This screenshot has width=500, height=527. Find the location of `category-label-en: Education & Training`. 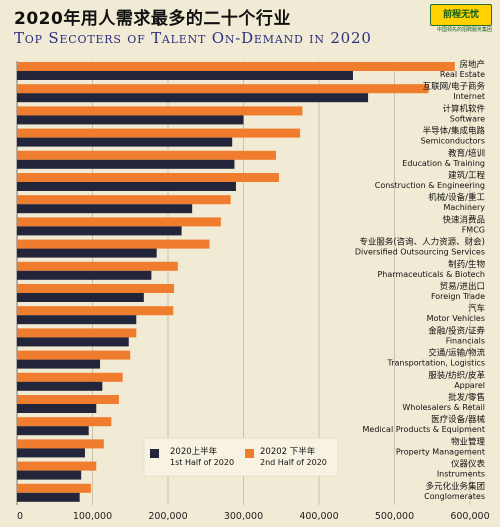

category-label-en: Education & Training is located at coordinates (443, 163).